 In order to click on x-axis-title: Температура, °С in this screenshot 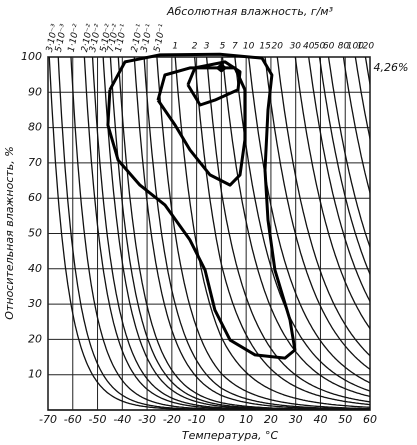, I will do `click(230, 435)`.